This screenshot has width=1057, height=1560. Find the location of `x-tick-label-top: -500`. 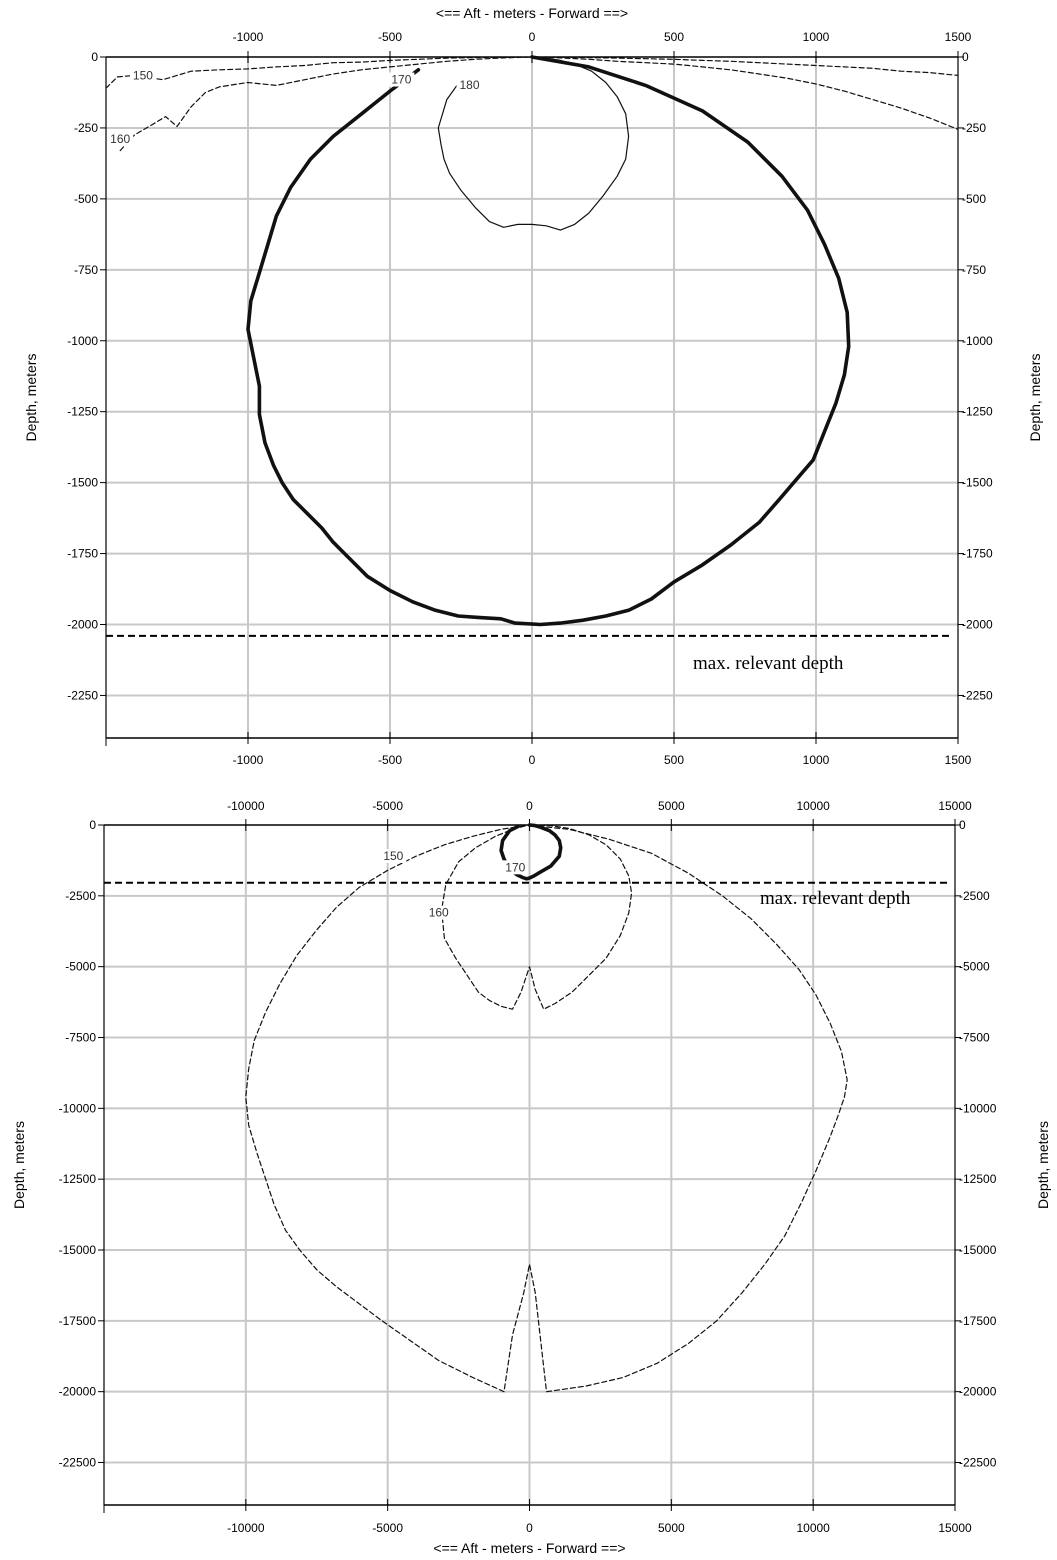

x-tick-label-top: -500 is located at coordinates (390, 37).